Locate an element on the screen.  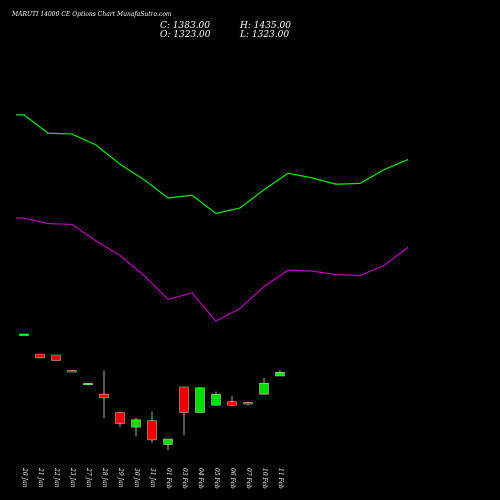
x-tick-label: 22 Jan is located at coordinates (56, 477).